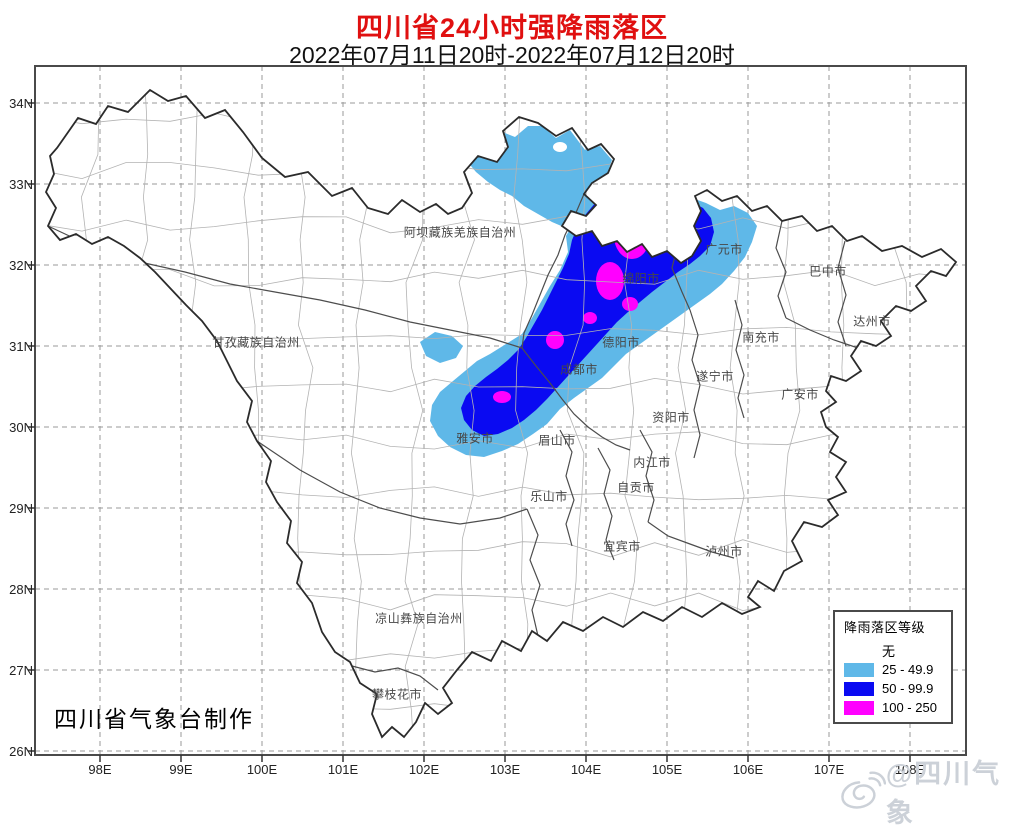 The height and width of the screenshot is (830, 1024). I want to click on legend-item: 50 - 99.9, so click(897, 688).